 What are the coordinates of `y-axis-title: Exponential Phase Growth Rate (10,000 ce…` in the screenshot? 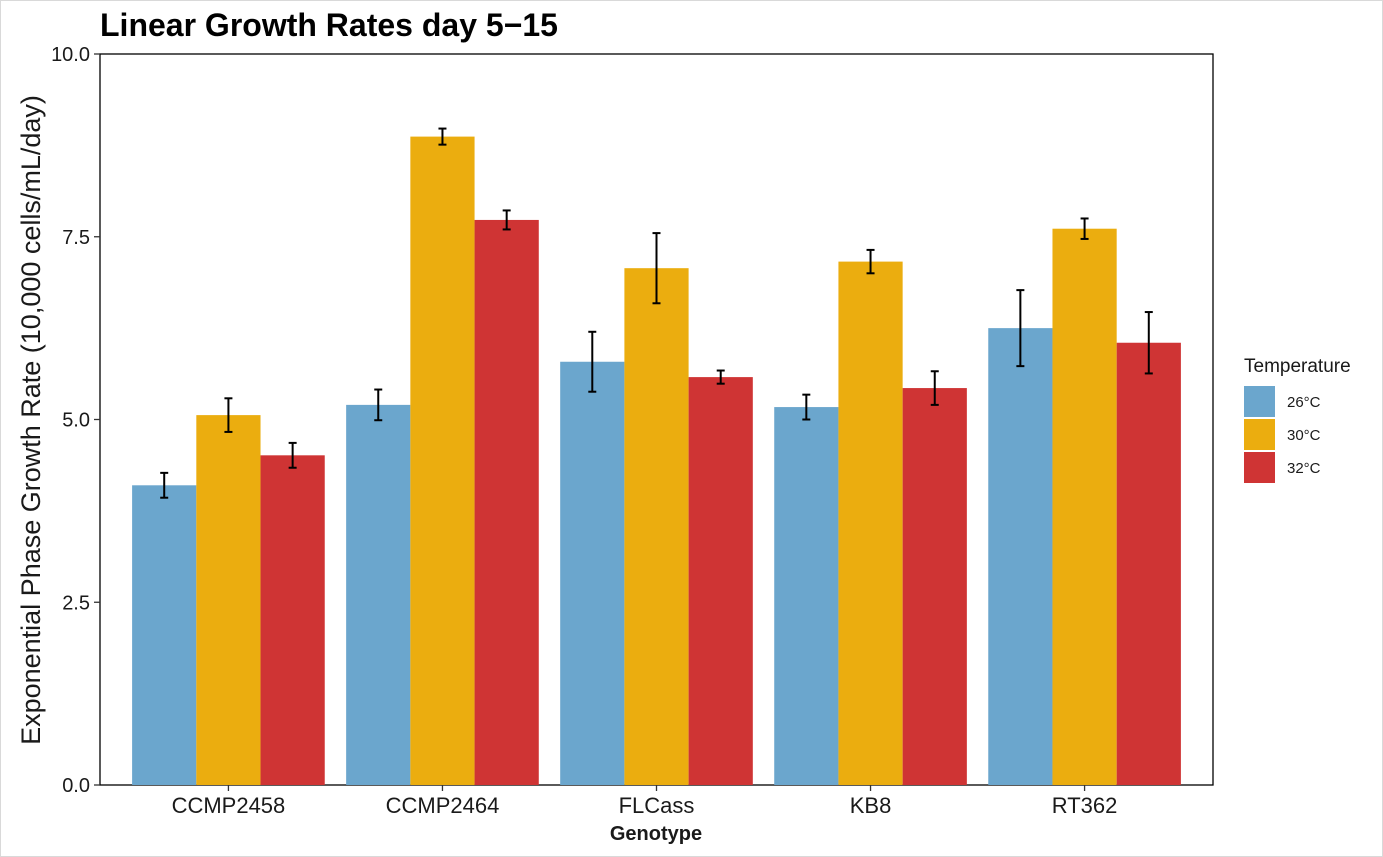 It's located at (31, 420).